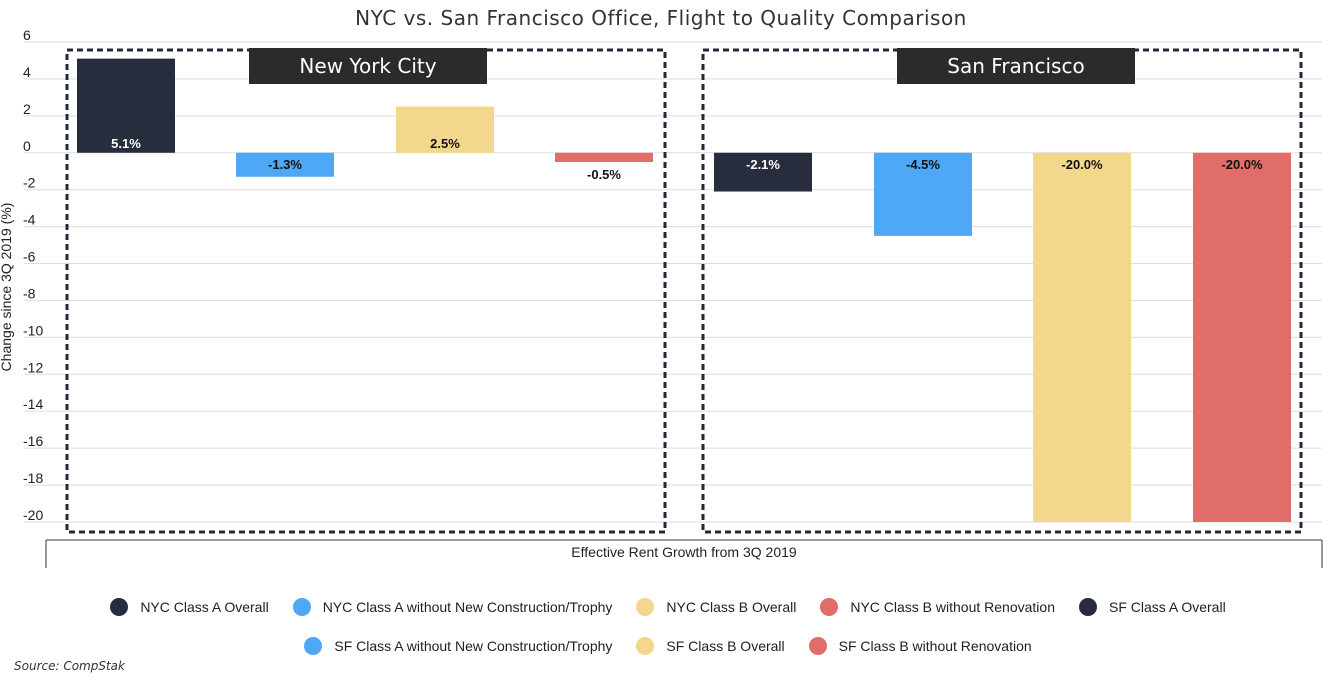 This screenshot has width=1336, height=690. I want to click on source-note: Source: CompStak, so click(69, 666).